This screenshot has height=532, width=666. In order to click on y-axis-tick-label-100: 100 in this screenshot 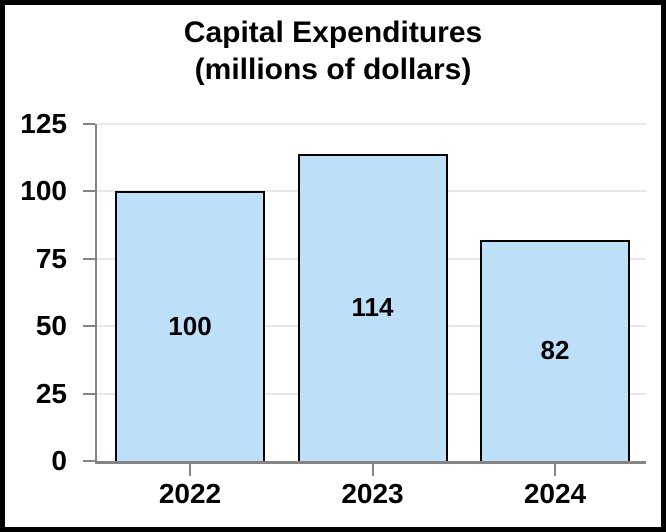, I will do `click(43, 191)`.